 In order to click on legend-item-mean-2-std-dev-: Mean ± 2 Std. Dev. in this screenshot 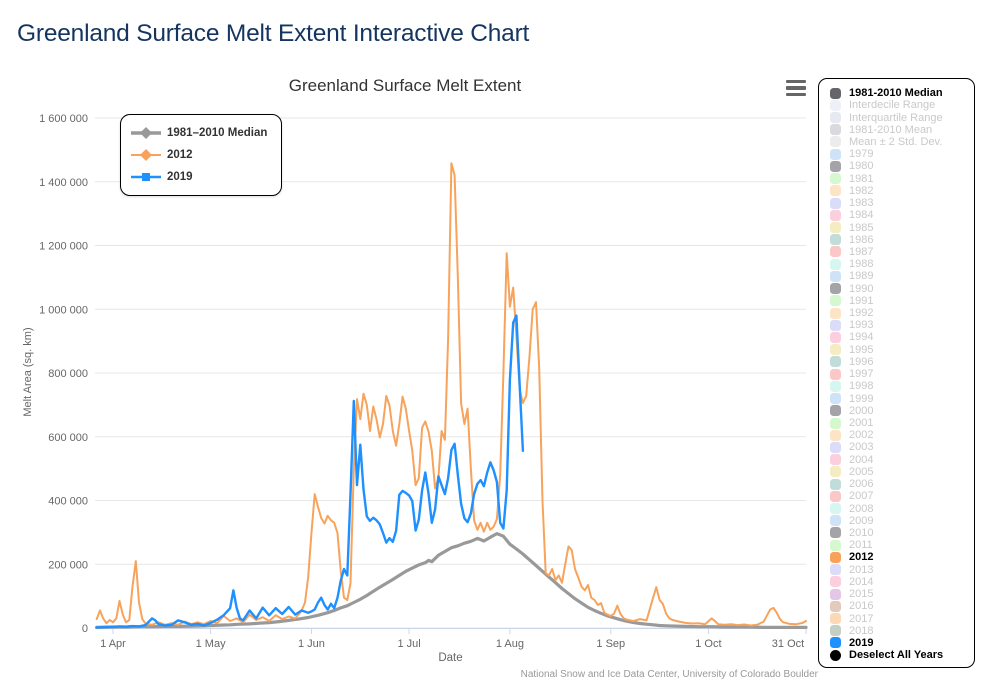, I will do `click(900, 142)`.